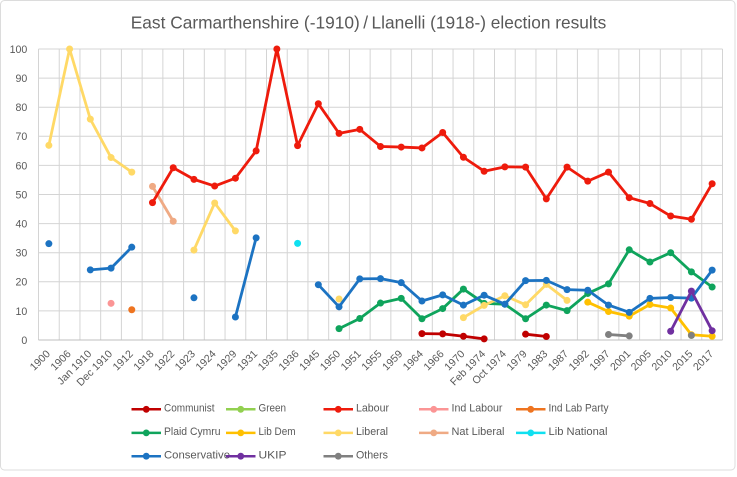  Describe the element at coordinates (372, 456) in the screenshot. I see `svg-text: Others` at that location.